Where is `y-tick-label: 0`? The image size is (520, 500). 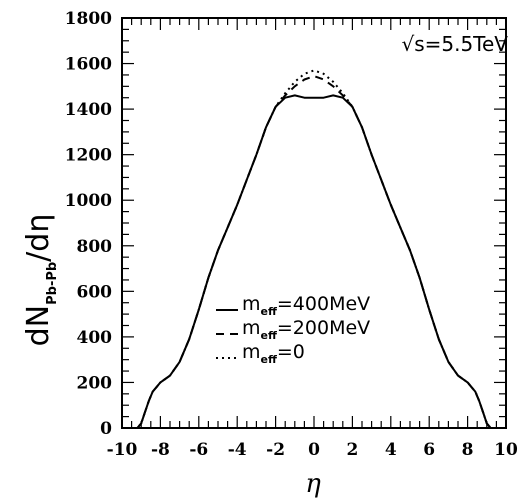 y-tick-label: 0 is located at coordinates (106, 429).